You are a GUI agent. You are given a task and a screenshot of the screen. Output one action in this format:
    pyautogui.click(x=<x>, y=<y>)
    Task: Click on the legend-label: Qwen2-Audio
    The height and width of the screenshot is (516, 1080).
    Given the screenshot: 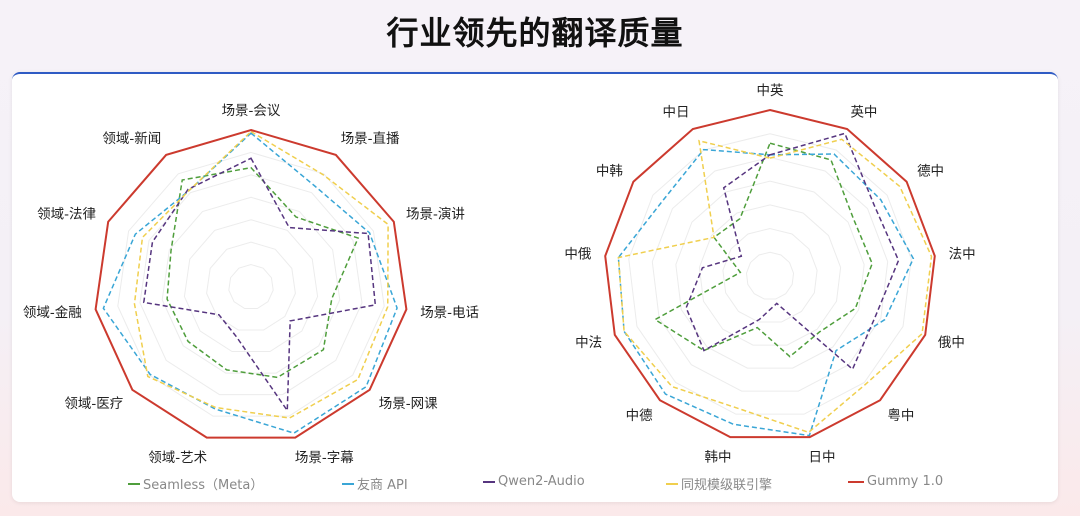 What is the action you would take?
    pyautogui.click(x=541, y=481)
    